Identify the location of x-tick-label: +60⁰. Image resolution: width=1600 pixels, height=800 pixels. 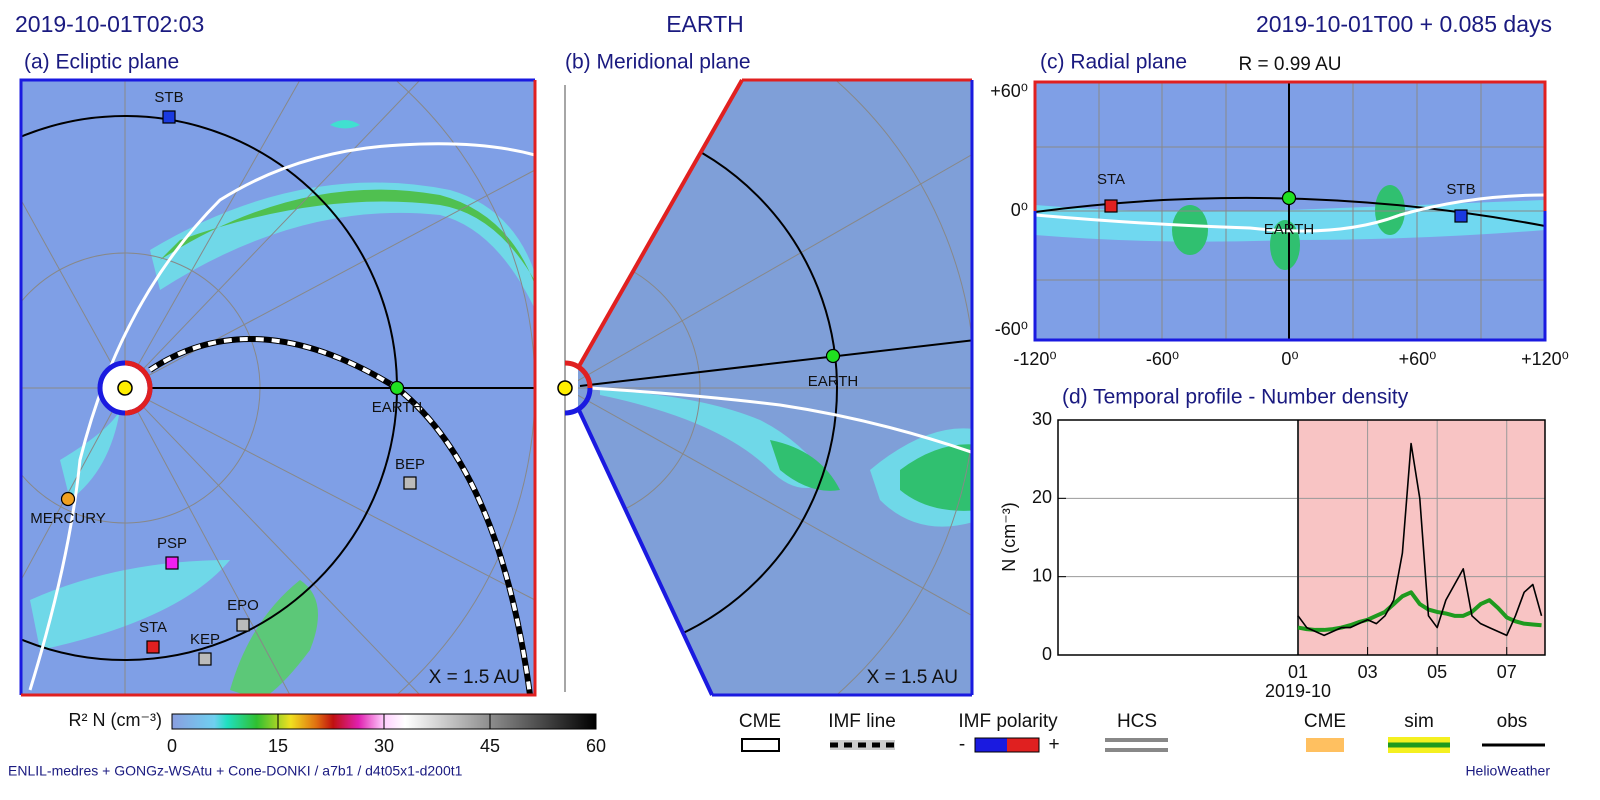
(1418, 359).